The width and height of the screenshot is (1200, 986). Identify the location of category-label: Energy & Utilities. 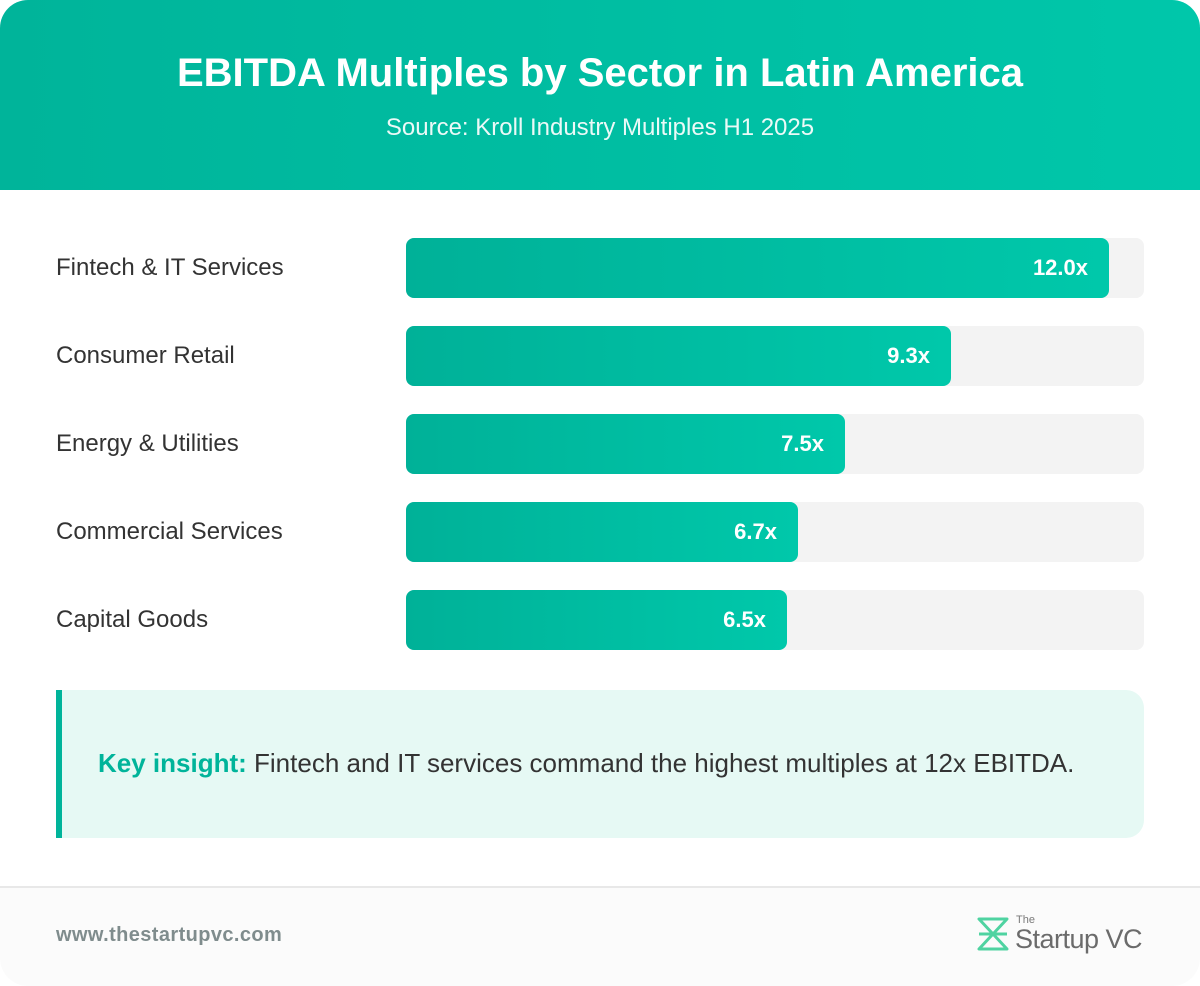
(147, 443).